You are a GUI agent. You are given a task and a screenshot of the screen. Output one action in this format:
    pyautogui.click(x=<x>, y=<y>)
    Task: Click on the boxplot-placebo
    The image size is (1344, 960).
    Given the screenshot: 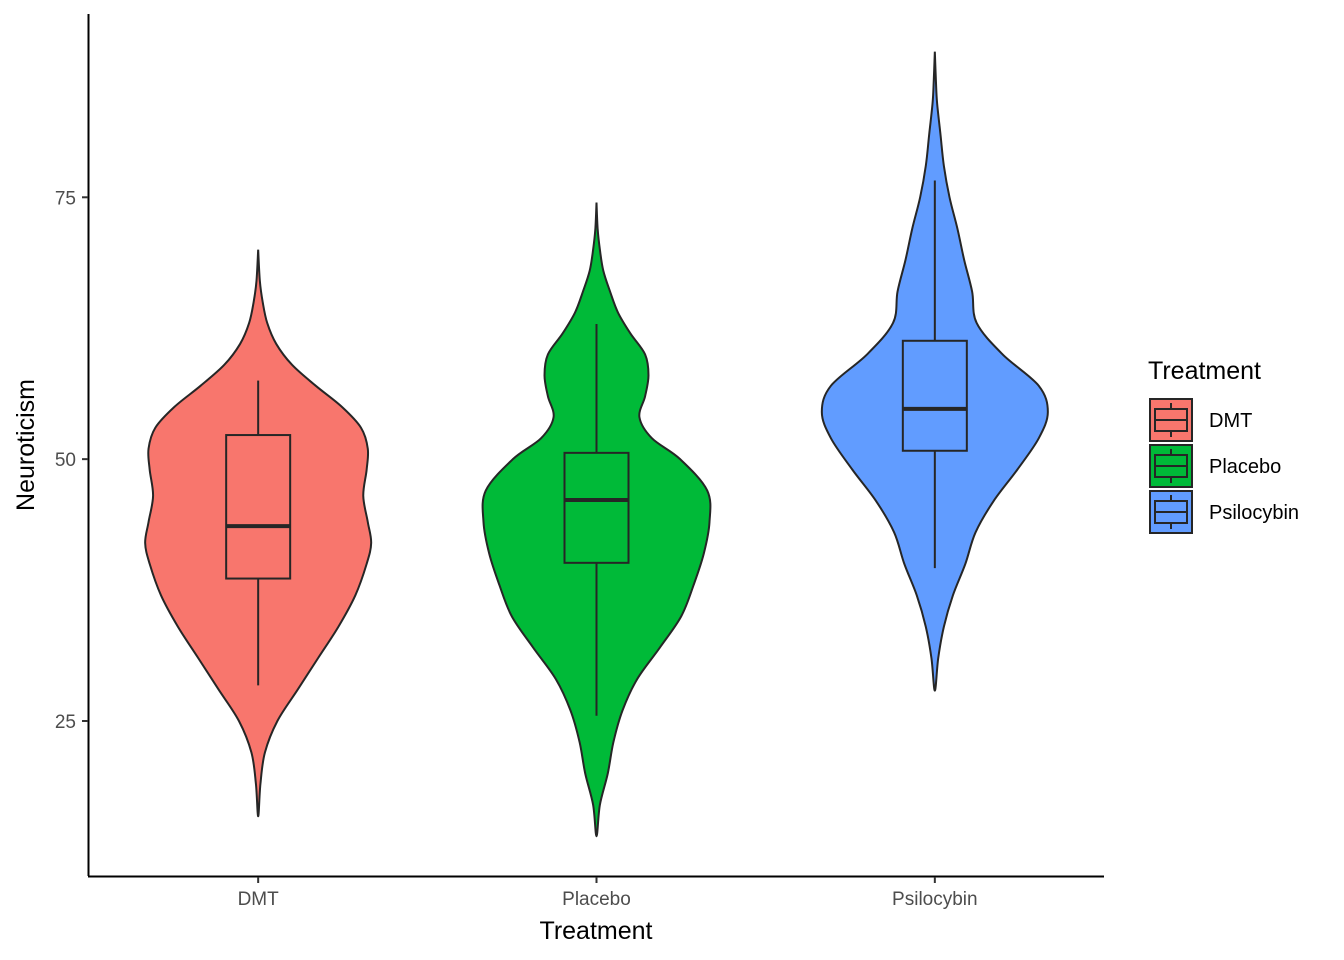 What is the action you would take?
    pyautogui.click(x=596, y=520)
    